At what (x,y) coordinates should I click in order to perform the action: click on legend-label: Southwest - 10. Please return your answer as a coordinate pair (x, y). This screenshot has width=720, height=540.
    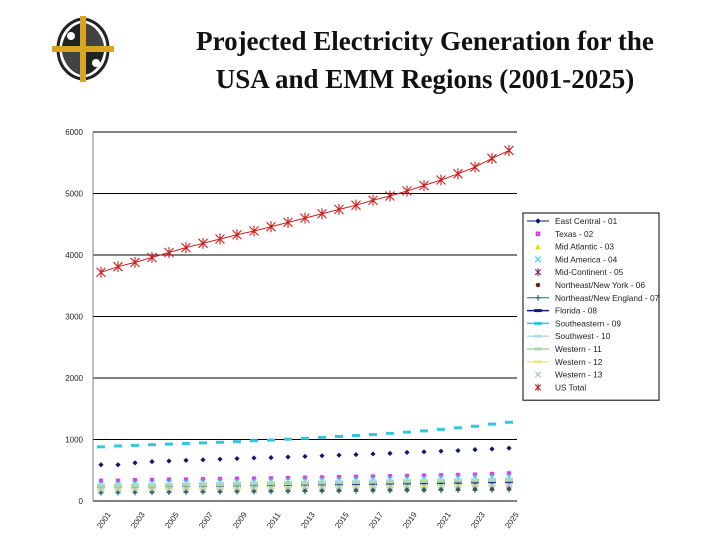
    Looking at the image, I should click on (583, 336).